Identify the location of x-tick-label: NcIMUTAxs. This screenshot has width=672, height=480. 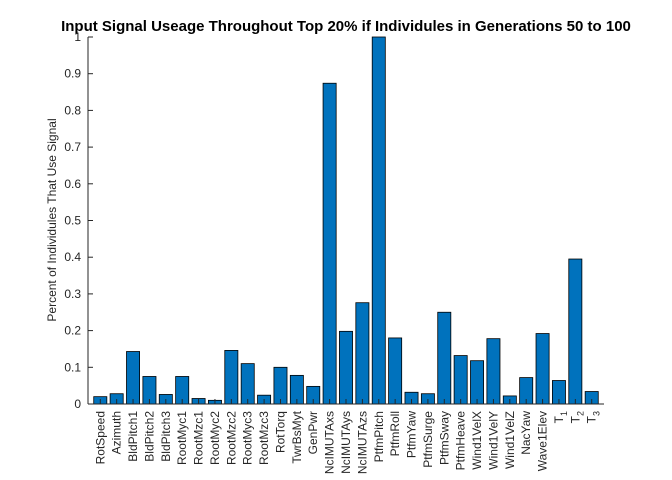
(330, 442).